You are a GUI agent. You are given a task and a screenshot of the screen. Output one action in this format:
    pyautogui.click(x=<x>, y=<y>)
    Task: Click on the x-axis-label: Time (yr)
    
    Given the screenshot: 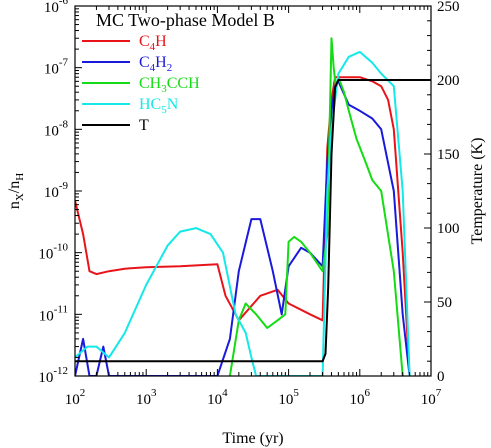 What is the action you would take?
    pyautogui.click(x=252, y=438)
    